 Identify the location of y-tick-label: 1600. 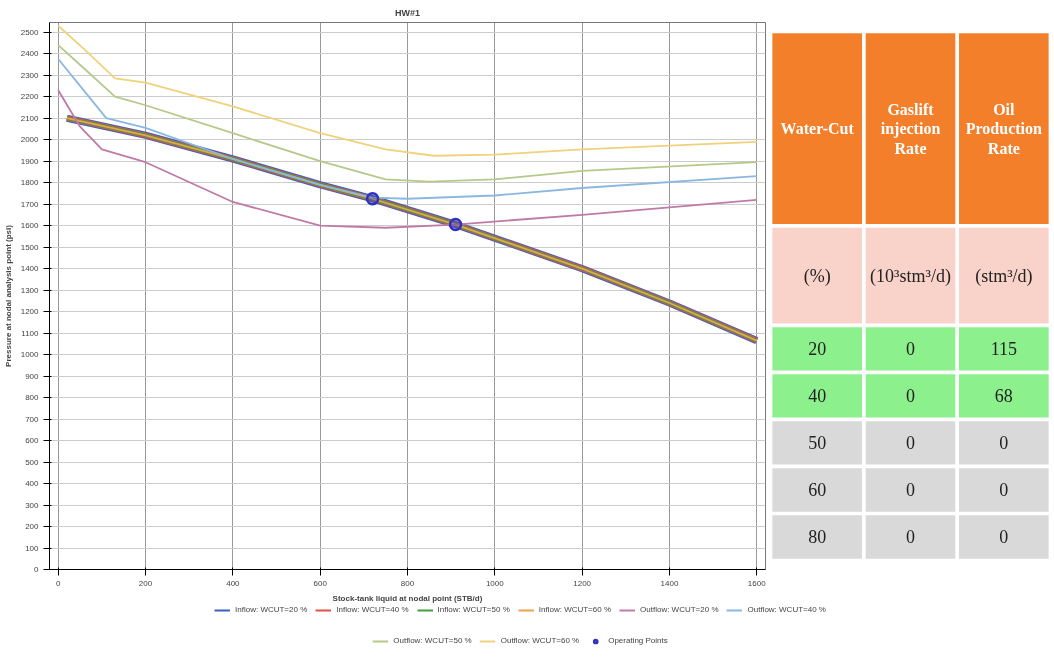
(30, 226).